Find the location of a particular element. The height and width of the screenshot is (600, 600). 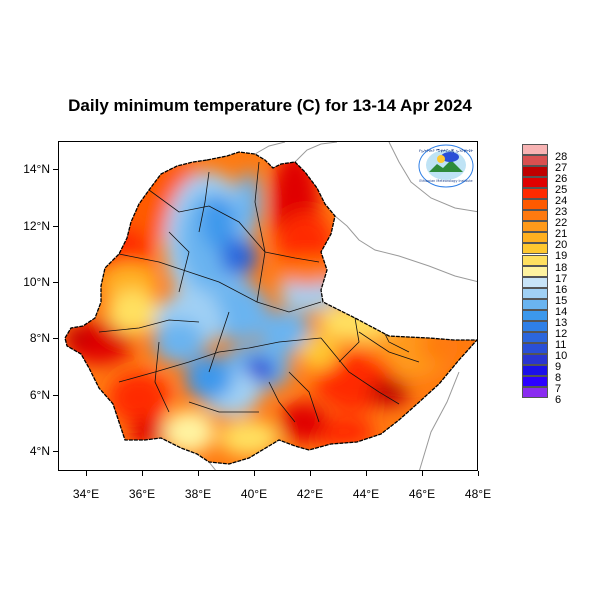

y-tick-label: 4°N is located at coordinates (39, 451).